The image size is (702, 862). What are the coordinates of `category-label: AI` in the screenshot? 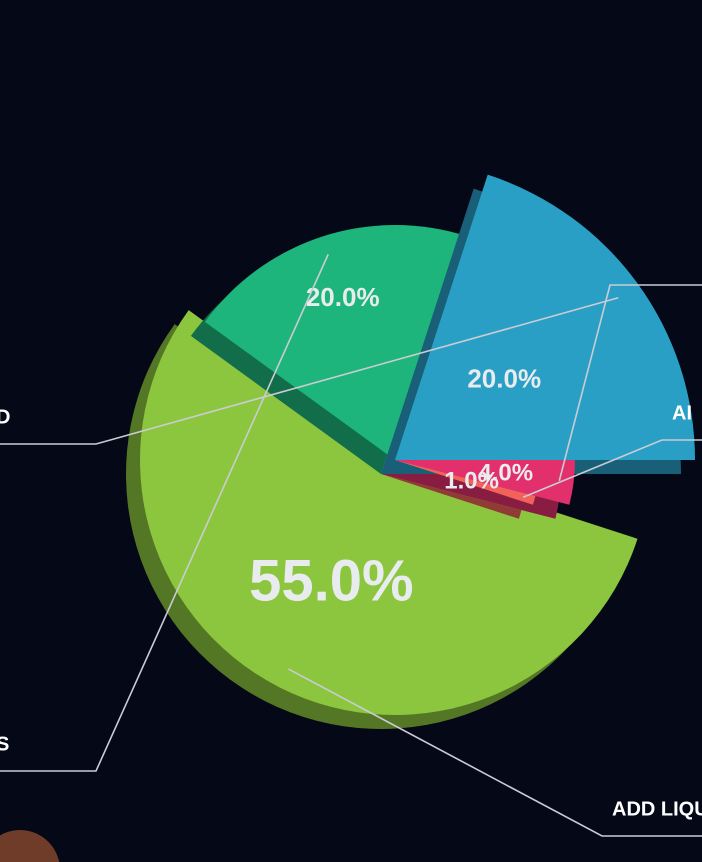 It's located at (682, 413).